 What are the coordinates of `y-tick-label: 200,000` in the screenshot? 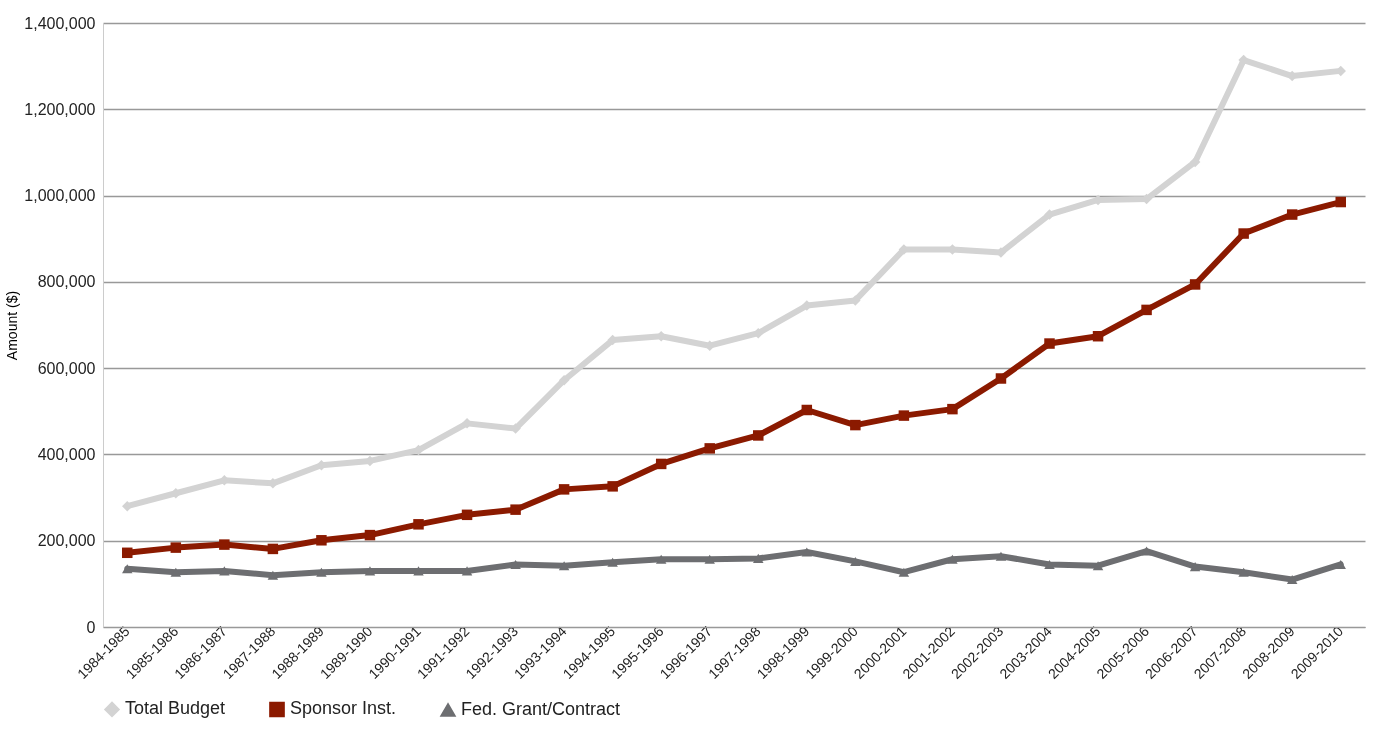 It's located at (66, 541).